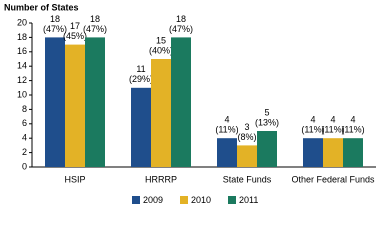  Describe the element at coordinates (24, 109) in the screenshot. I see `y-tick-label: 8` at that location.